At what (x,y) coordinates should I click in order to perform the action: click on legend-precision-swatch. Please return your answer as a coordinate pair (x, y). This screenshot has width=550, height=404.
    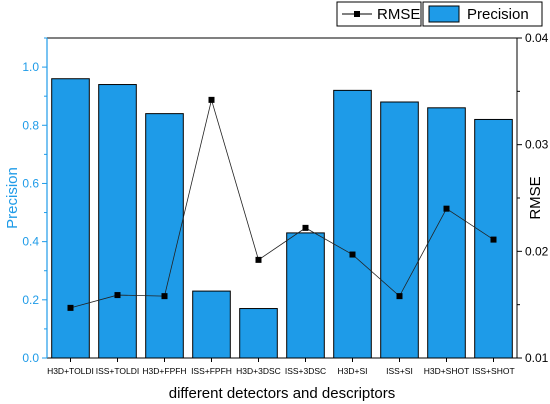
    Looking at the image, I should click on (444, 14).